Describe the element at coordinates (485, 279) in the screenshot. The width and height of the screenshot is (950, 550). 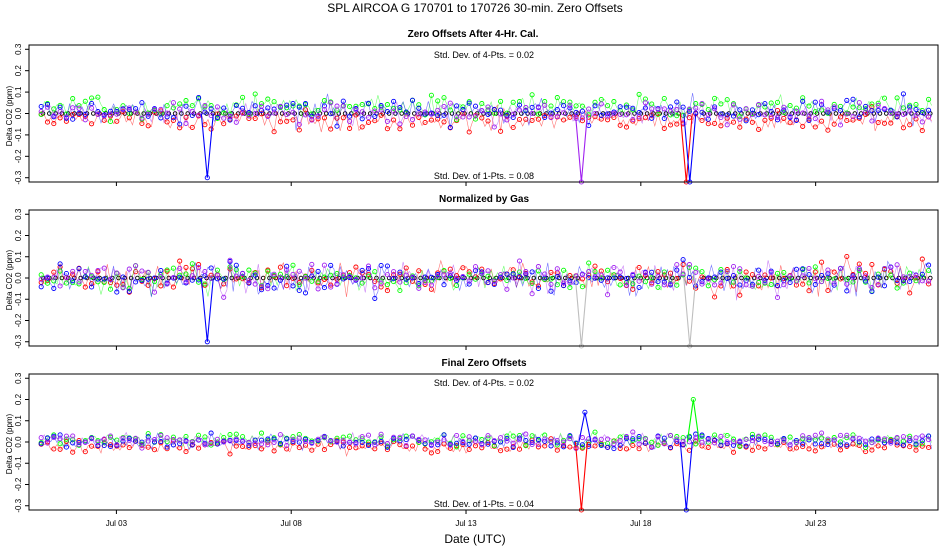
I see `series-magenta` at that location.